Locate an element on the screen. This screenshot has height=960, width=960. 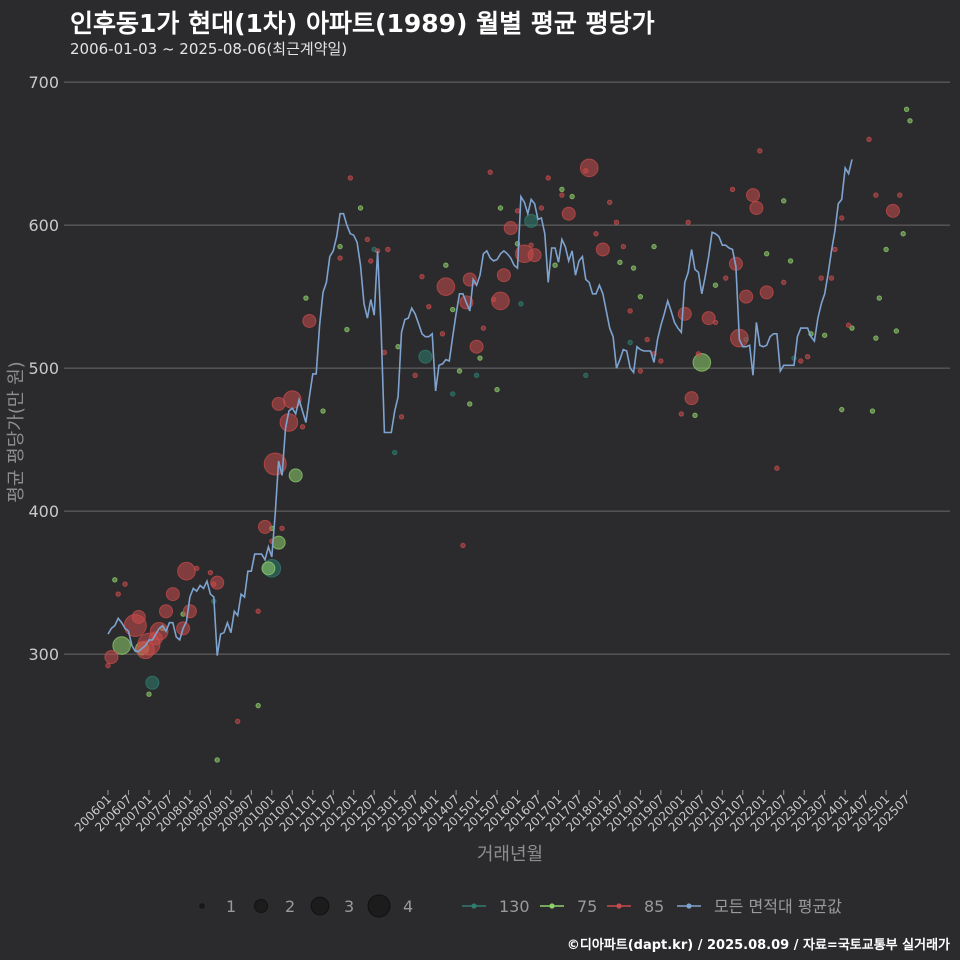
x-axis-title: 거래년월 is located at coordinates (510, 854).